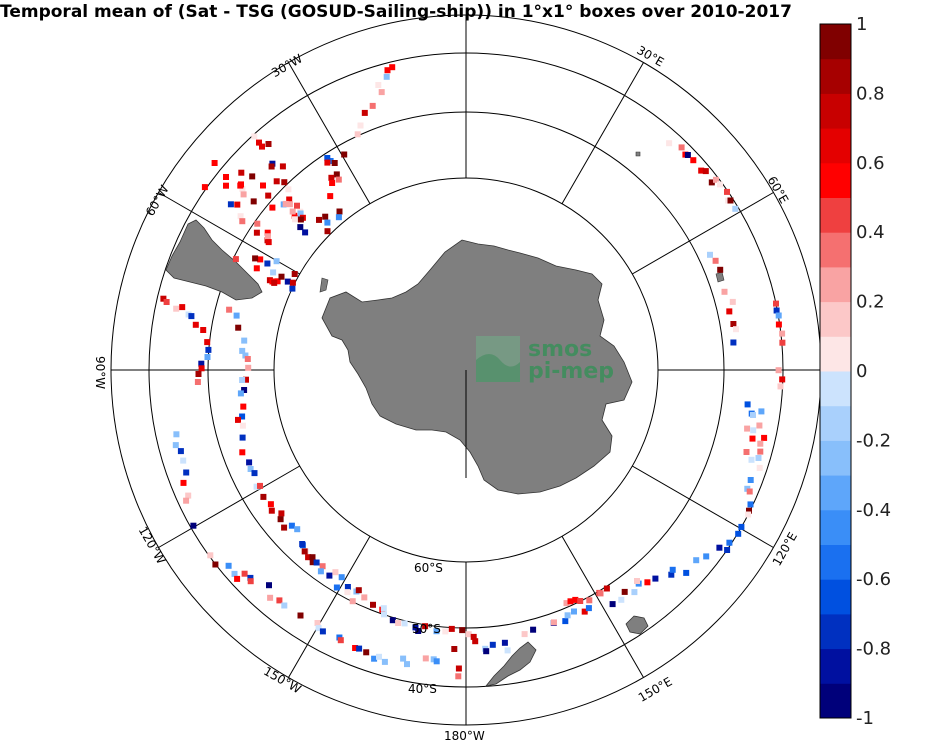  Describe the element at coordinates (100, 372) in the screenshot. I see `lon-label-90w: 90°W` at that location.